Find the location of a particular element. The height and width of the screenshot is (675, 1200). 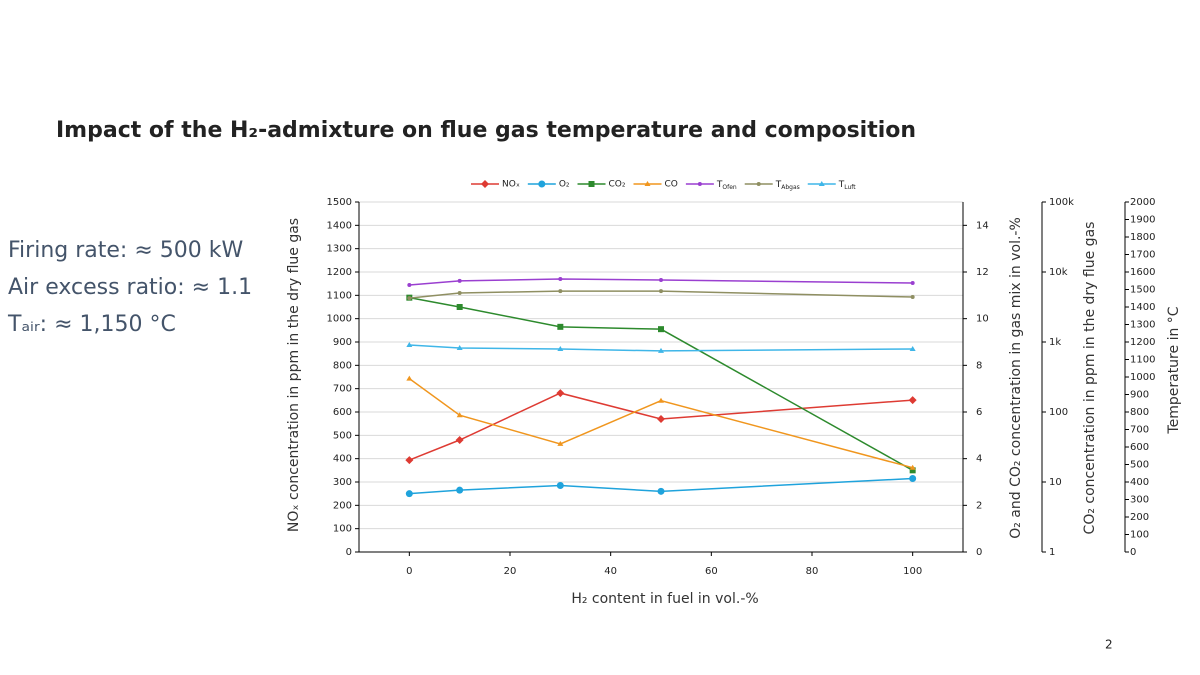

y4-tick-label: 0 is located at coordinates (1133, 552).